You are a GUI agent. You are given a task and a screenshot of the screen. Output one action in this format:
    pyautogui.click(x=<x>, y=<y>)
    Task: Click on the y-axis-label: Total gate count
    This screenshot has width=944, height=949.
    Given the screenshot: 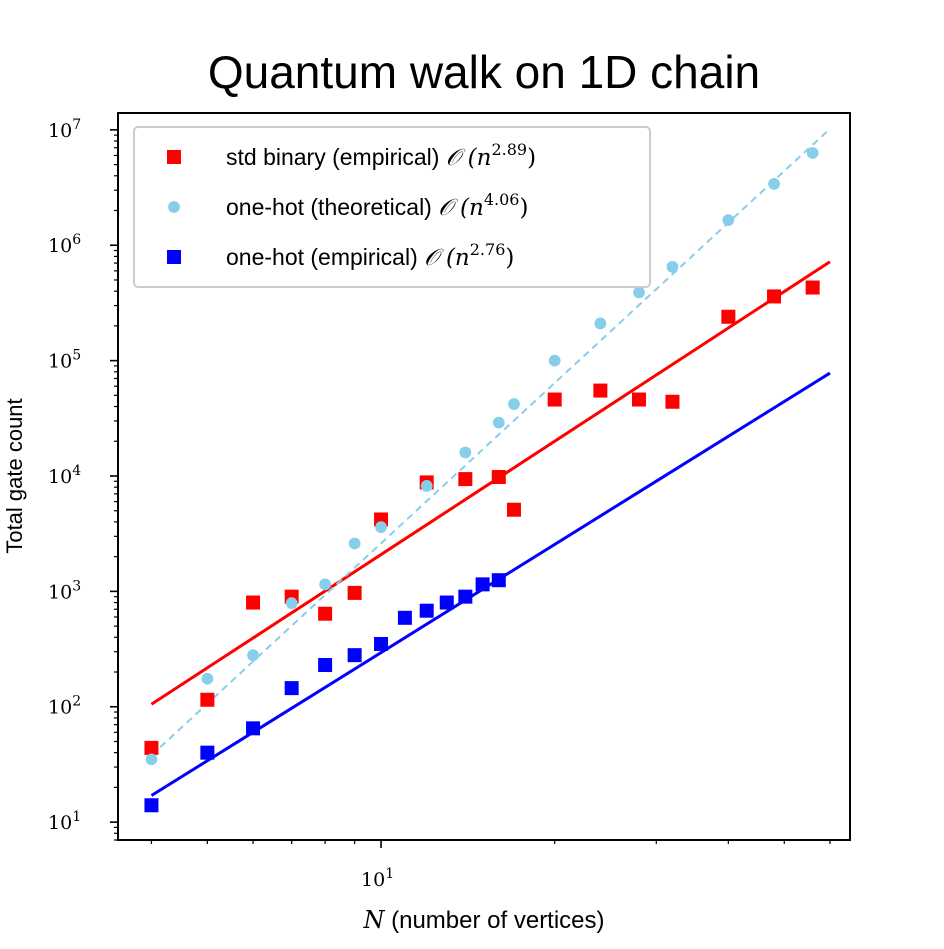 What is the action you would take?
    pyautogui.click(x=14, y=475)
    